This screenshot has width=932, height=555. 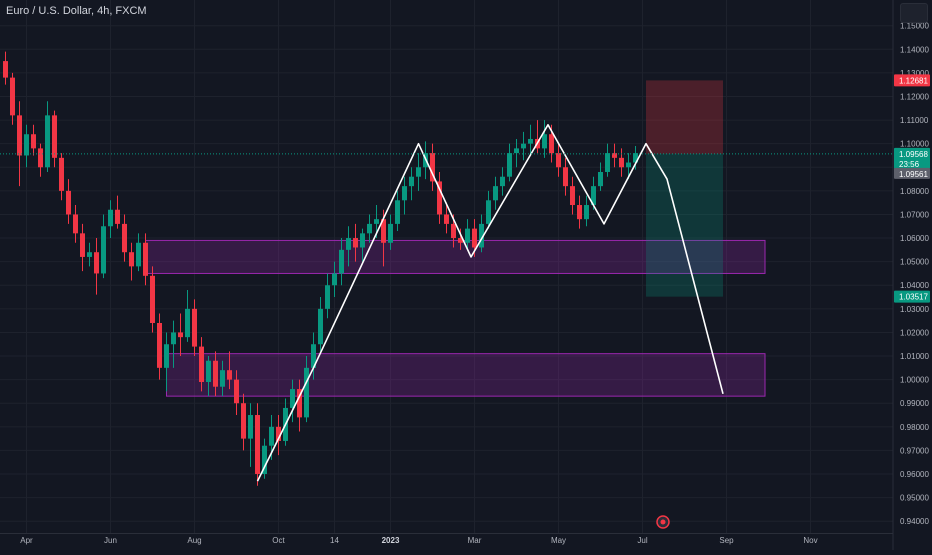 What do you see at coordinates (684, 225) in the screenshot?
I see `take-profit-area` at bounding box center [684, 225].